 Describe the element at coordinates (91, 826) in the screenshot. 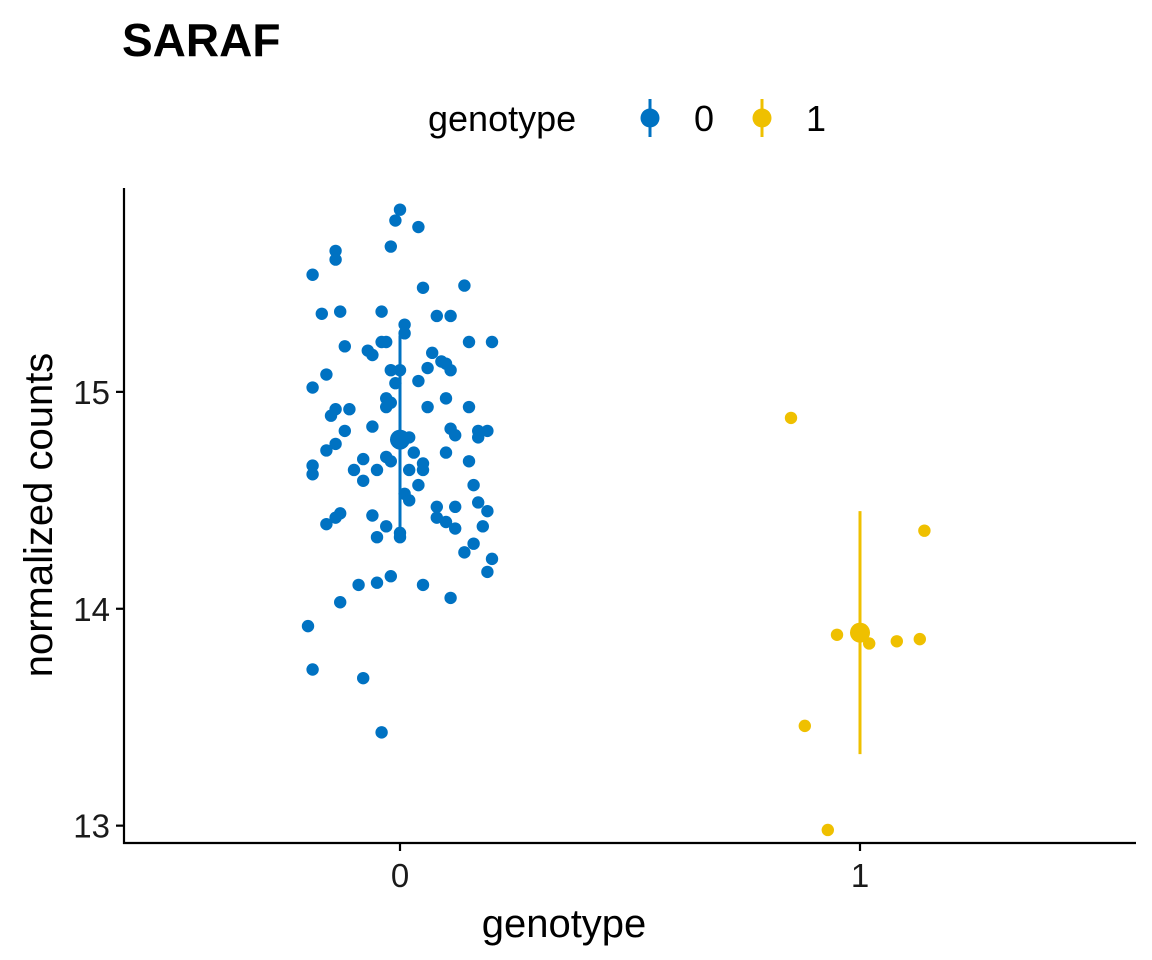

I see `y-tick-label-13: 13` at that location.